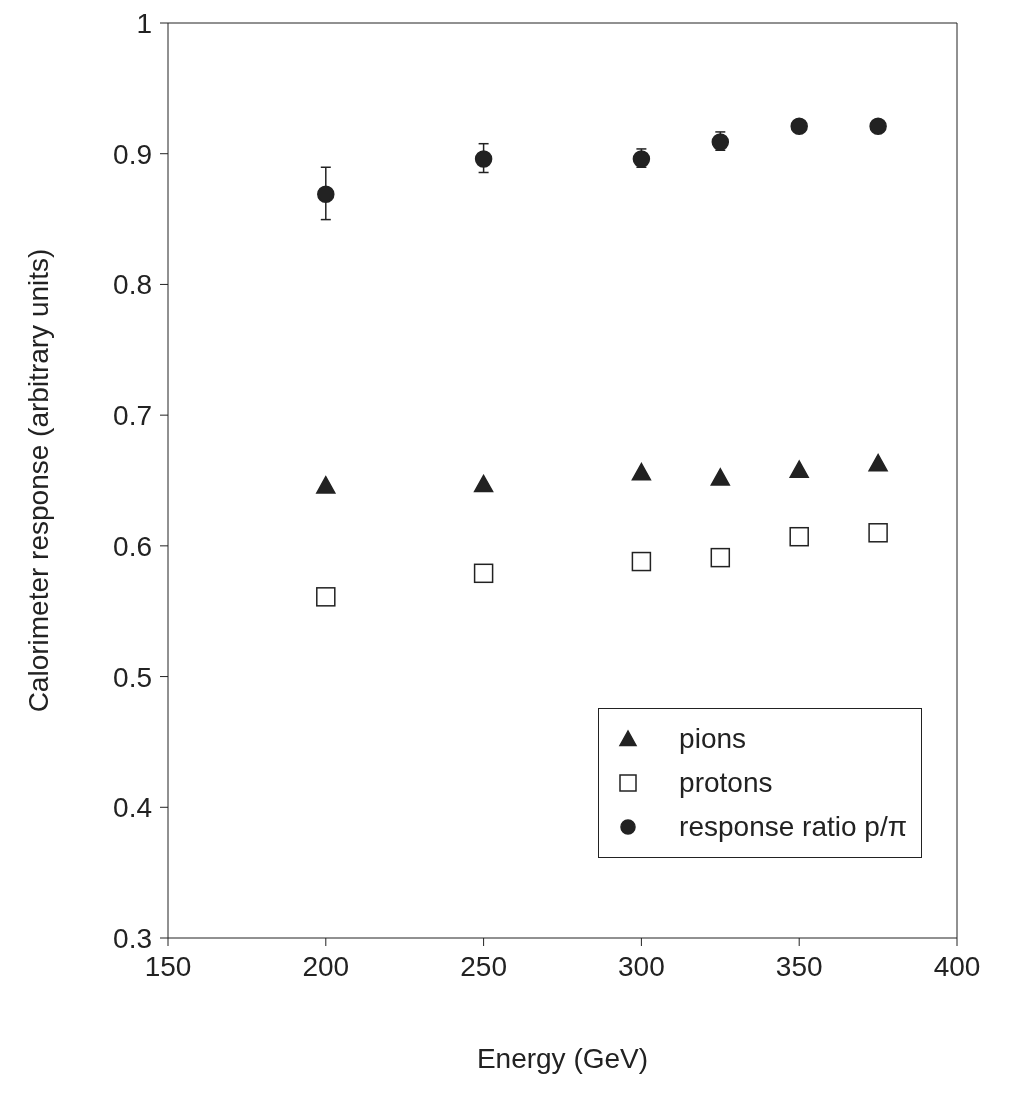 The width and height of the screenshot is (1009, 1099). Describe the element at coordinates (144, 23) in the screenshot. I see `y-tick-label: 1` at that location.